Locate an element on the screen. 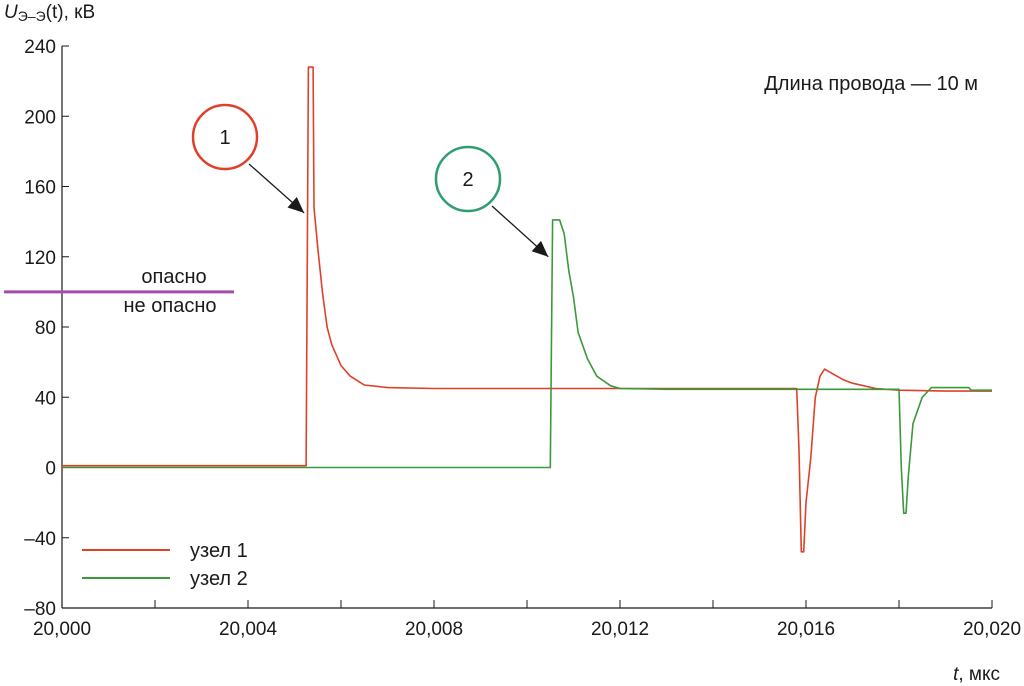  y-axis-unit: , кВ is located at coordinates (80, 12).